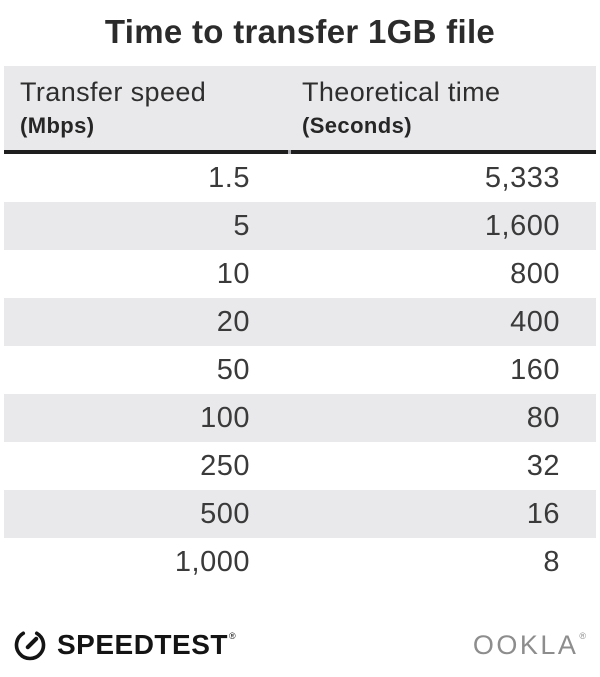 The height and width of the screenshot is (677, 600). I want to click on table-row: 1,000 8, so click(300, 562).